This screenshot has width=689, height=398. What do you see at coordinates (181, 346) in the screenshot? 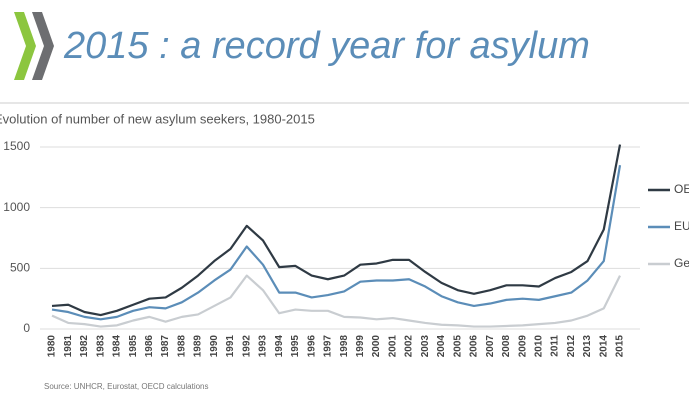
I see `x-tick-label: 1988` at bounding box center [181, 346].